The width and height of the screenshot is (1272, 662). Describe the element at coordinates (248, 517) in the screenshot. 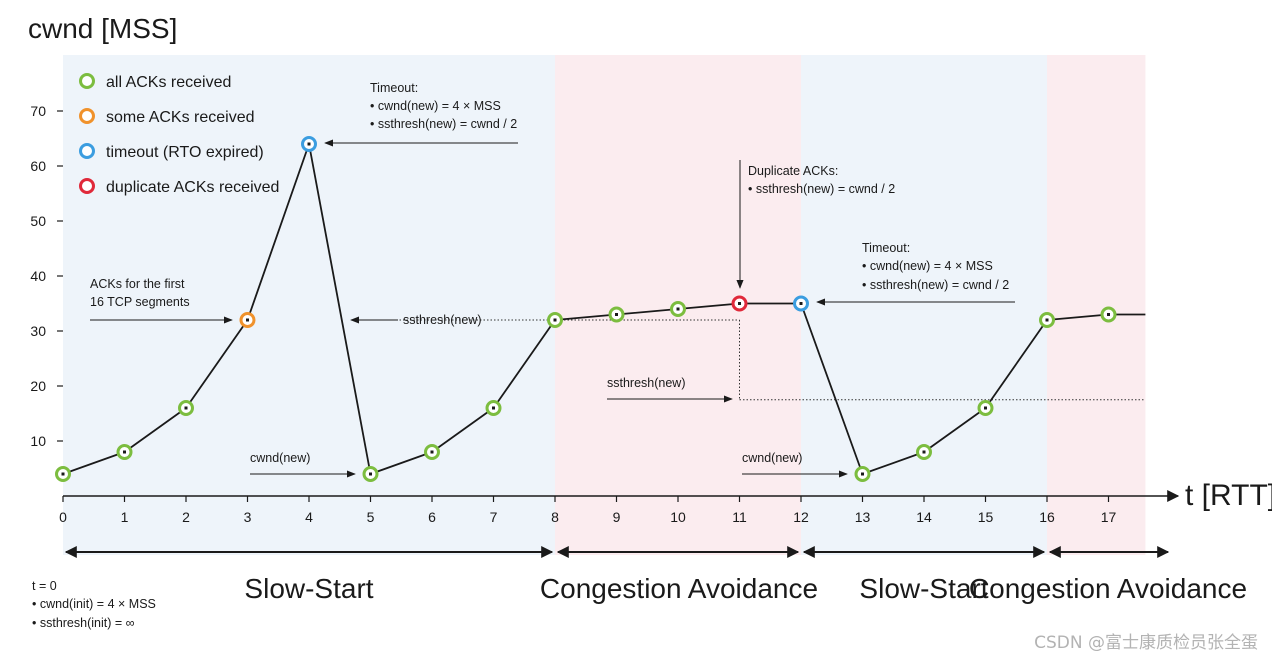

I see `x-tick-label-3: 3` at that location.